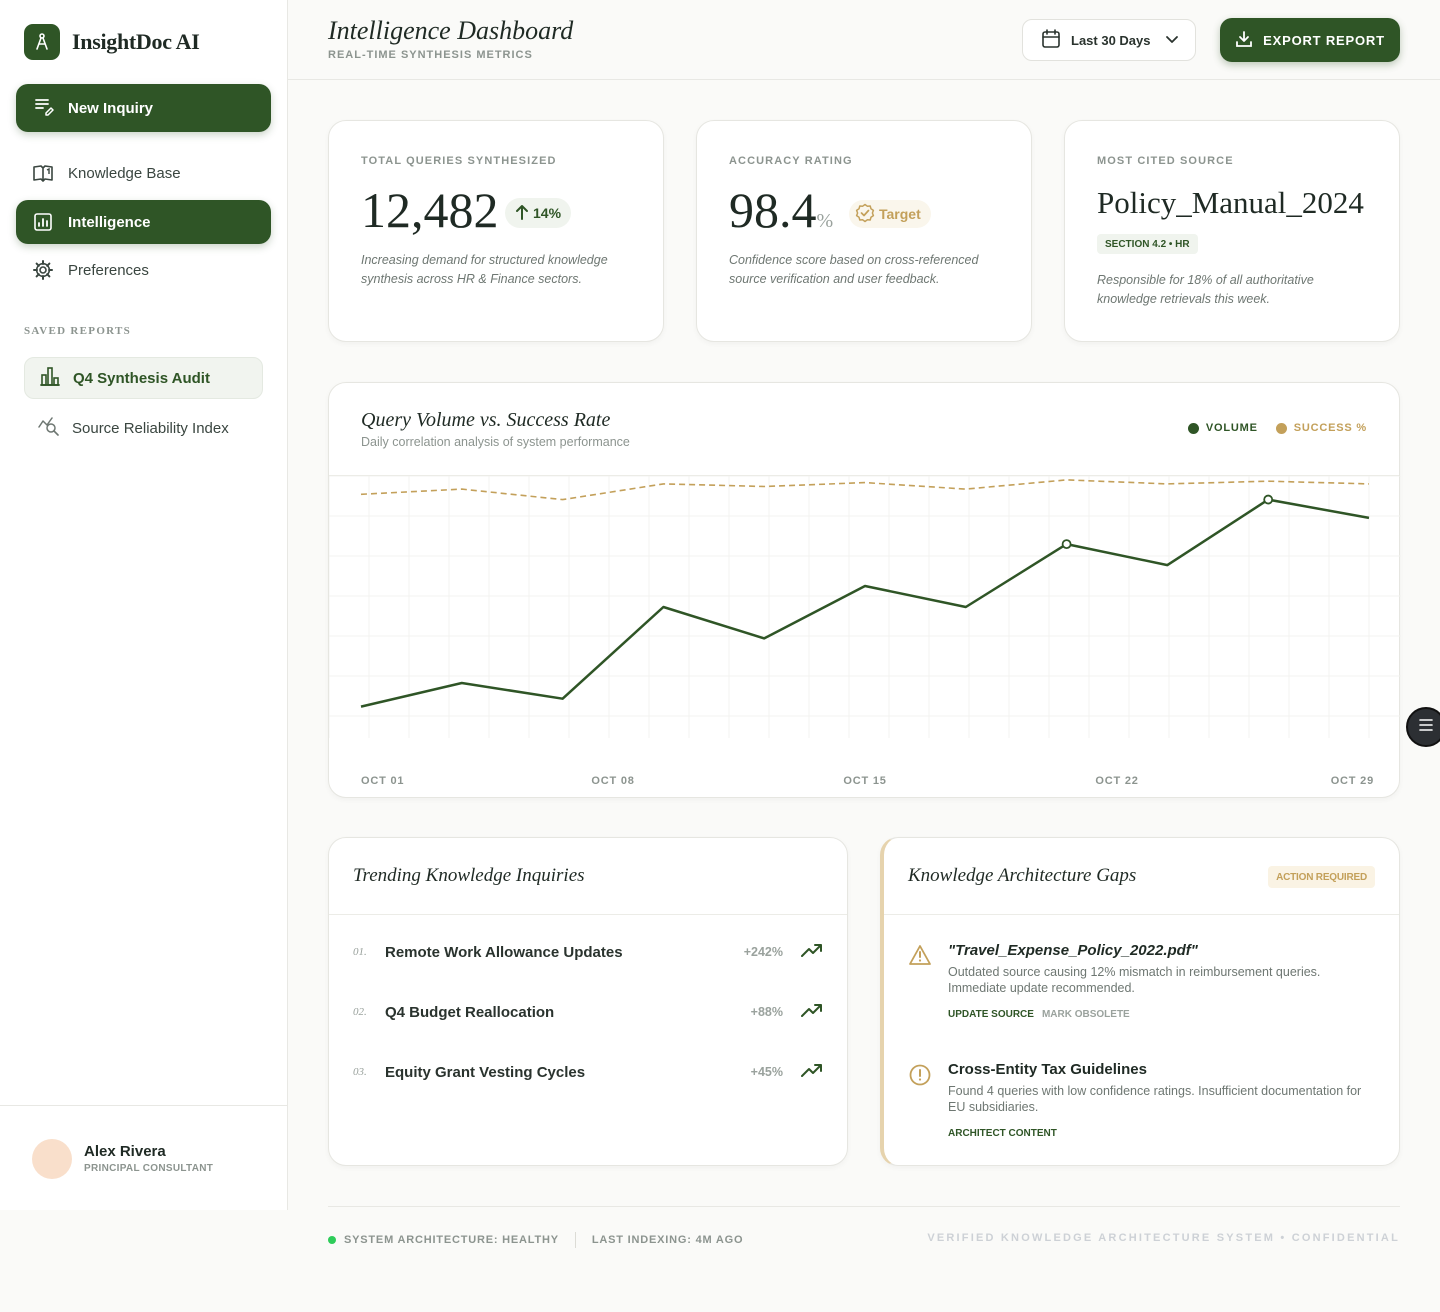 The image size is (1440, 1312). I want to click on stat-unit: %, so click(825, 221).